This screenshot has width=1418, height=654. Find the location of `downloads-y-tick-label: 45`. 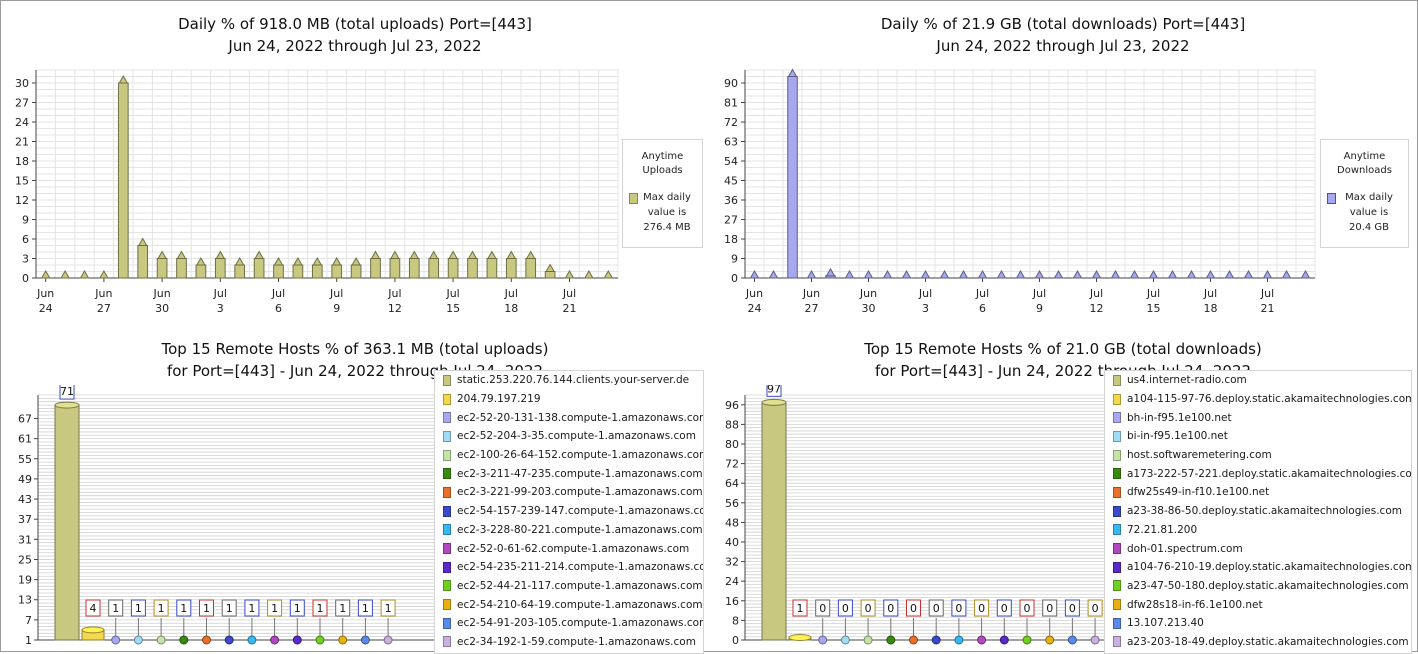

downloads-y-tick-label: 45 is located at coordinates (731, 181).